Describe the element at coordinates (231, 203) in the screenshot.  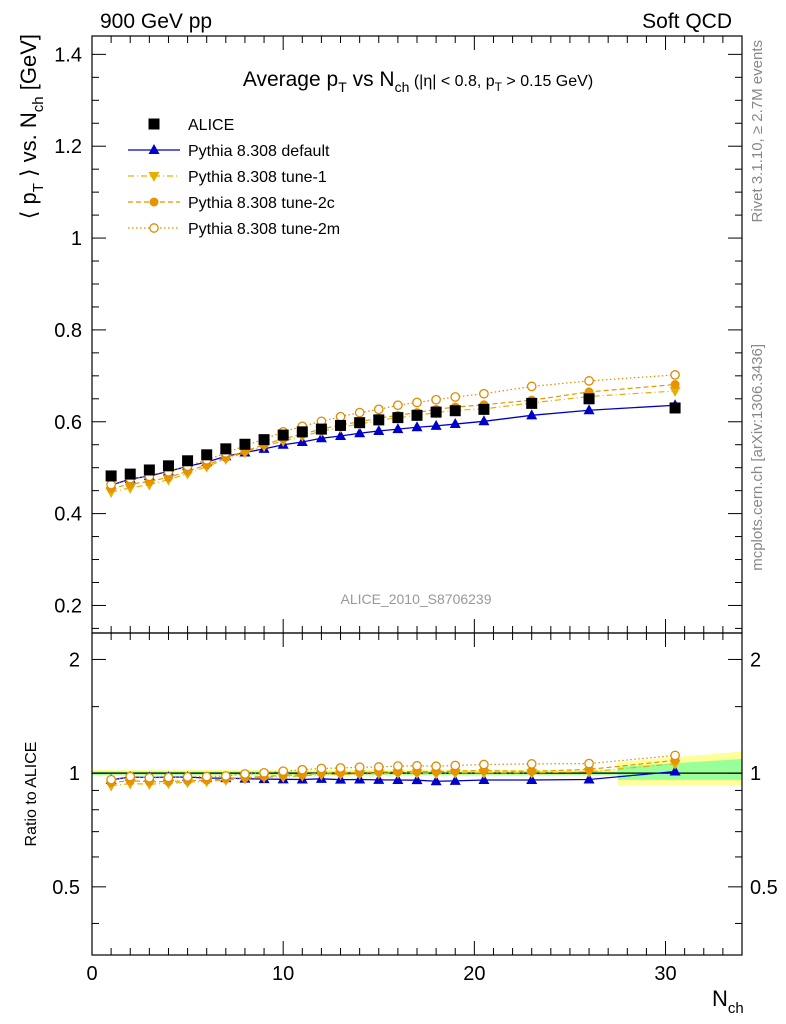
I see `legend-item-pythia-8-308-tune-2c: Pythia 8.308 tune-2c` at that location.